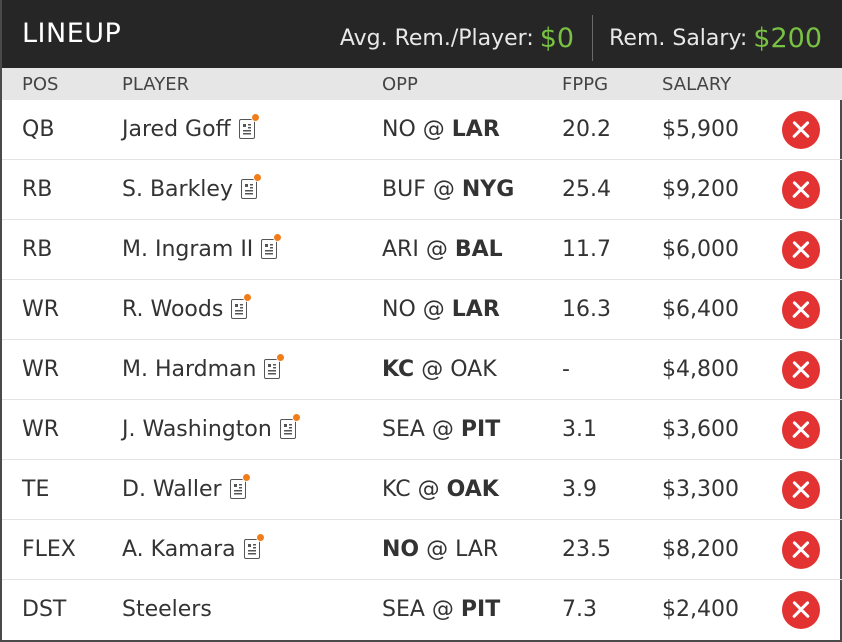 This screenshot has height=642, width=842. Describe the element at coordinates (579, 429) in the screenshot. I see `player-fppg: 3.1` at that location.